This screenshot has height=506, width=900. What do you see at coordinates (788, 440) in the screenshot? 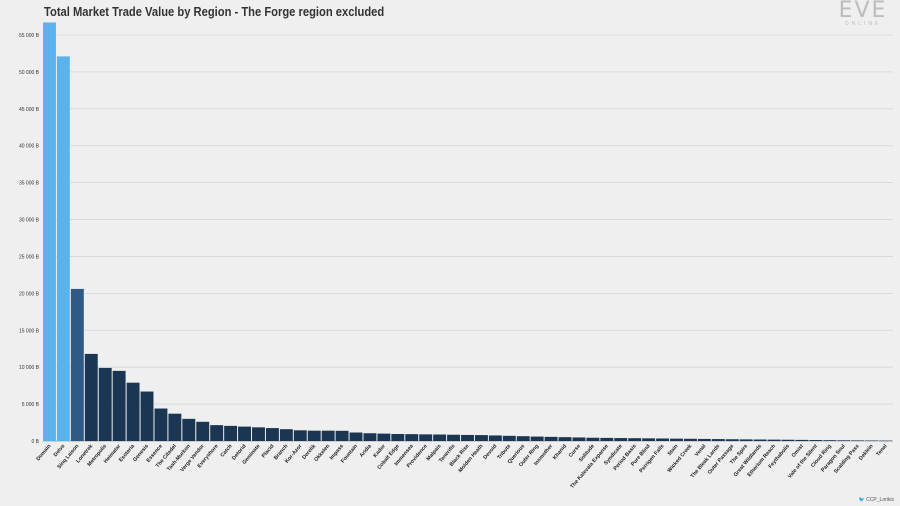
I see `bar-feythabolis` at bounding box center [788, 440].